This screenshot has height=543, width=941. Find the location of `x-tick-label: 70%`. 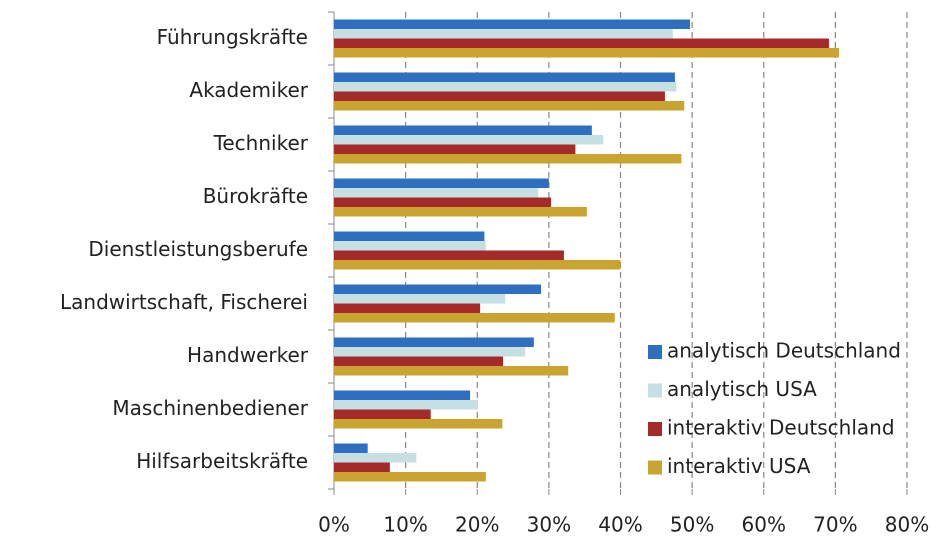

x-tick-label: 70% is located at coordinates (835, 525).